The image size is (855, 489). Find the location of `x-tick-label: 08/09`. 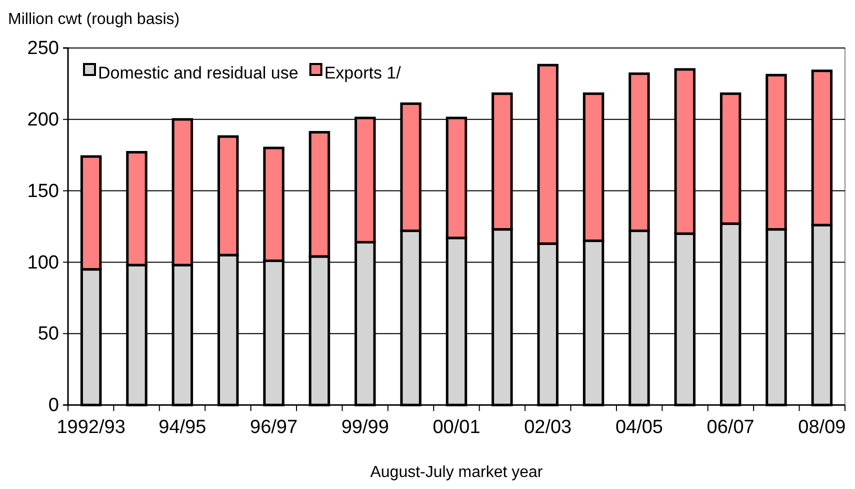

x-tick-label: 08/09 is located at coordinates (822, 427).